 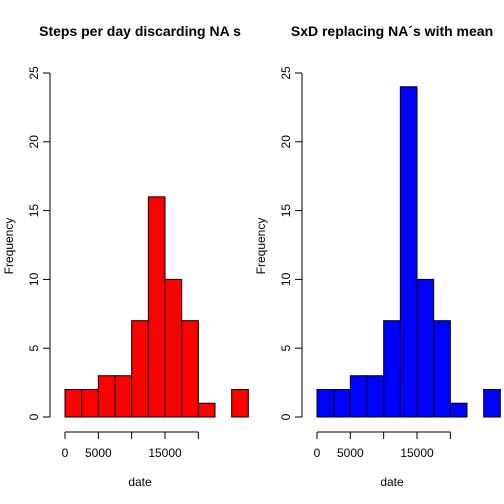 What do you see at coordinates (392, 31) in the screenshot?
I see `chart-title: SxD replacing NA´s with mean` at bounding box center [392, 31].